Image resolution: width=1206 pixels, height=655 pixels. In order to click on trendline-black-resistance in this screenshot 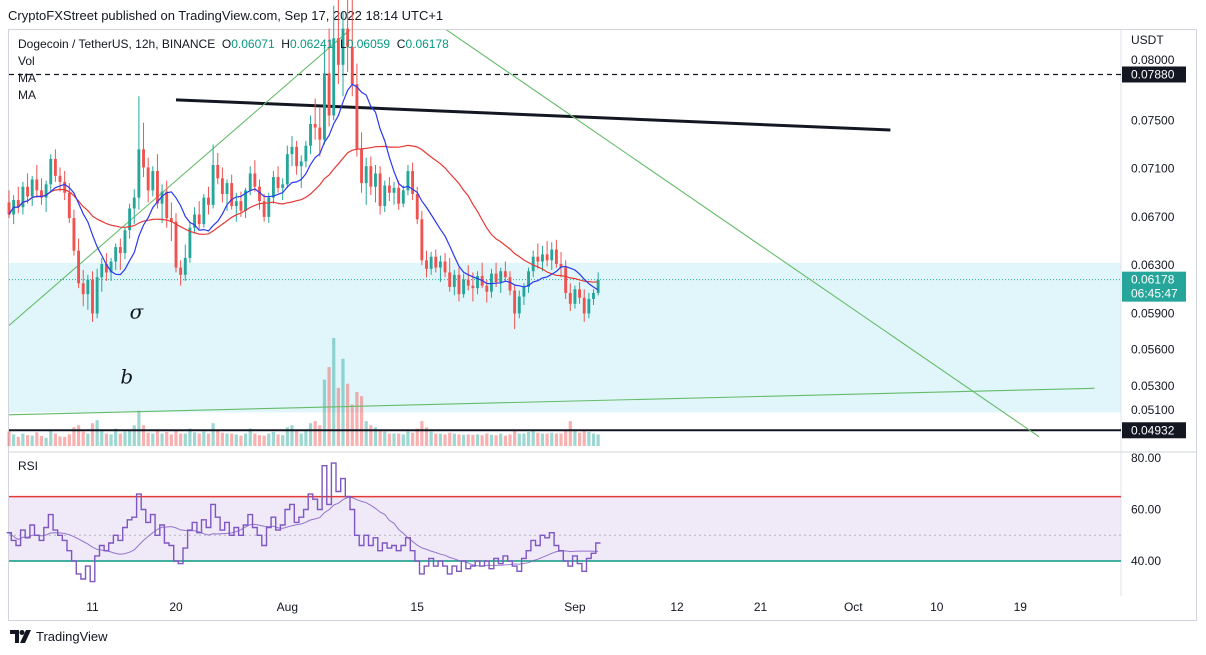, I will do `click(533, 115)`.